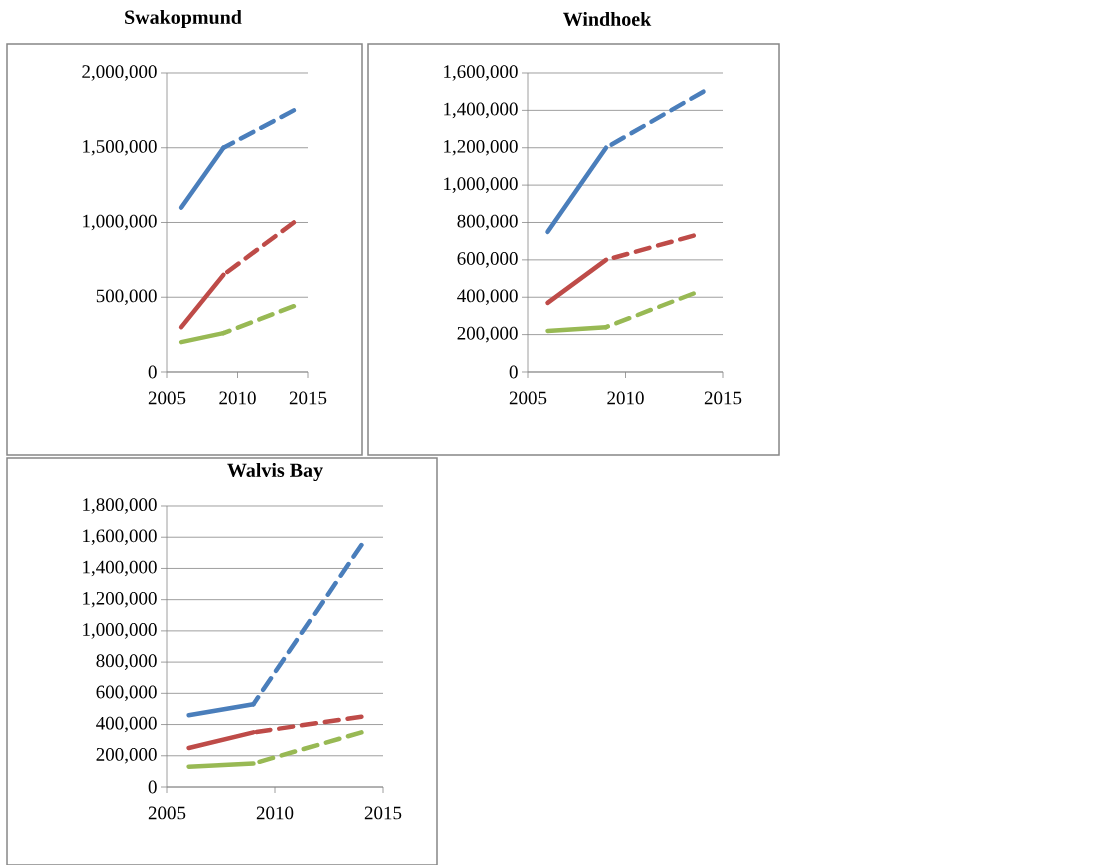 This screenshot has width=1107, height=865. I want to click on y-tick-label: 1,500,000, so click(120, 147).